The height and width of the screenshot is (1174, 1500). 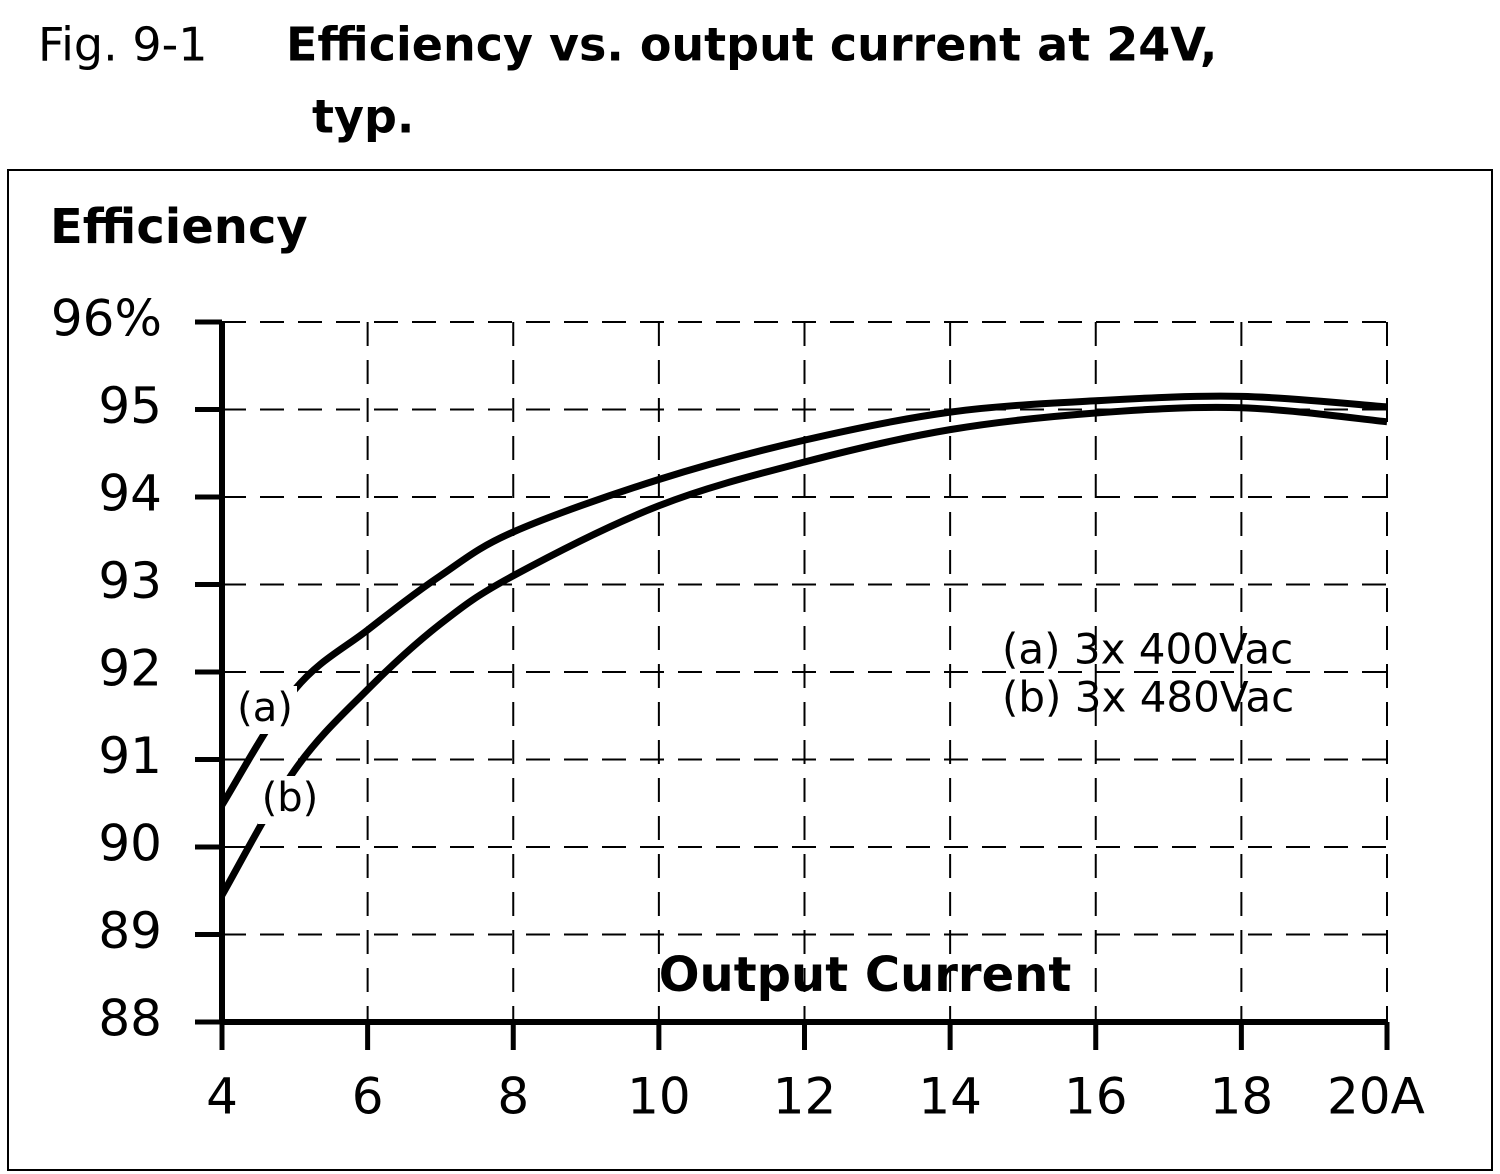 What do you see at coordinates (1242, 1097) in the screenshot?
I see `x-tick-label: 18` at bounding box center [1242, 1097].